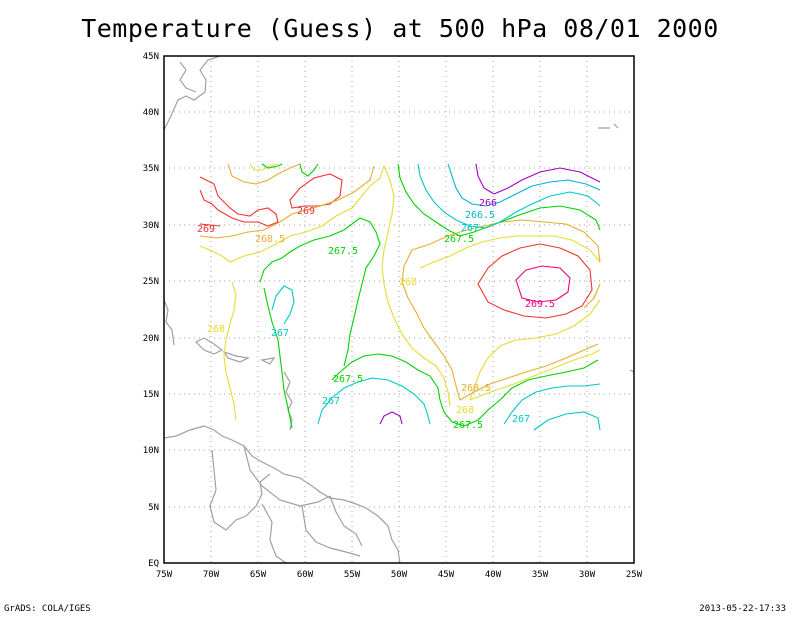 The height and width of the screenshot is (618, 800). Describe the element at coordinates (151, 339) in the screenshot. I see `latitude-label: 20N` at that location.